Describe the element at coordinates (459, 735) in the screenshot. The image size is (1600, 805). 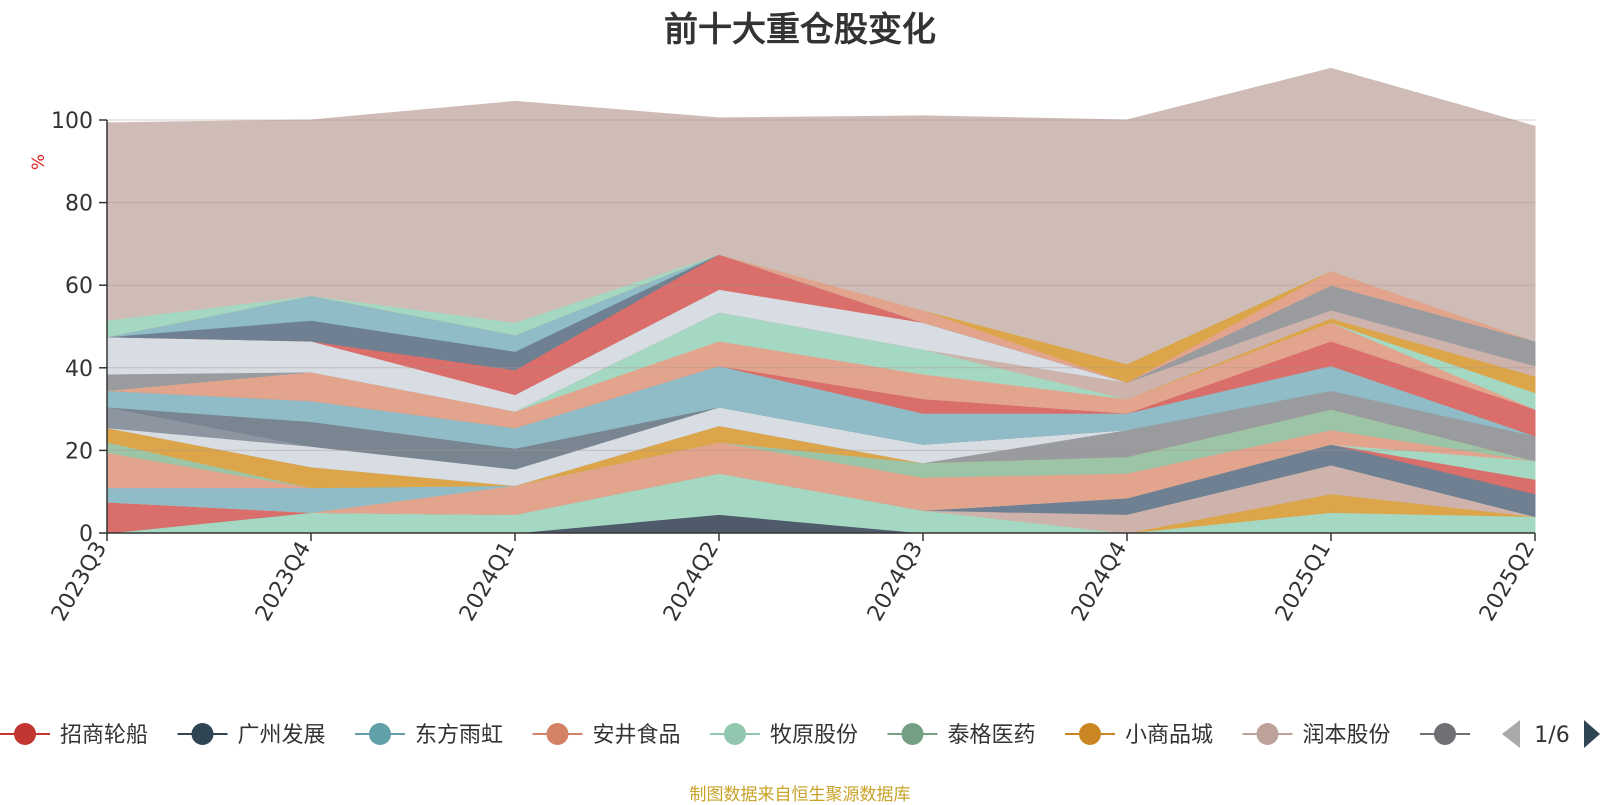
I see `legend-label: 东方雨虹` at that location.